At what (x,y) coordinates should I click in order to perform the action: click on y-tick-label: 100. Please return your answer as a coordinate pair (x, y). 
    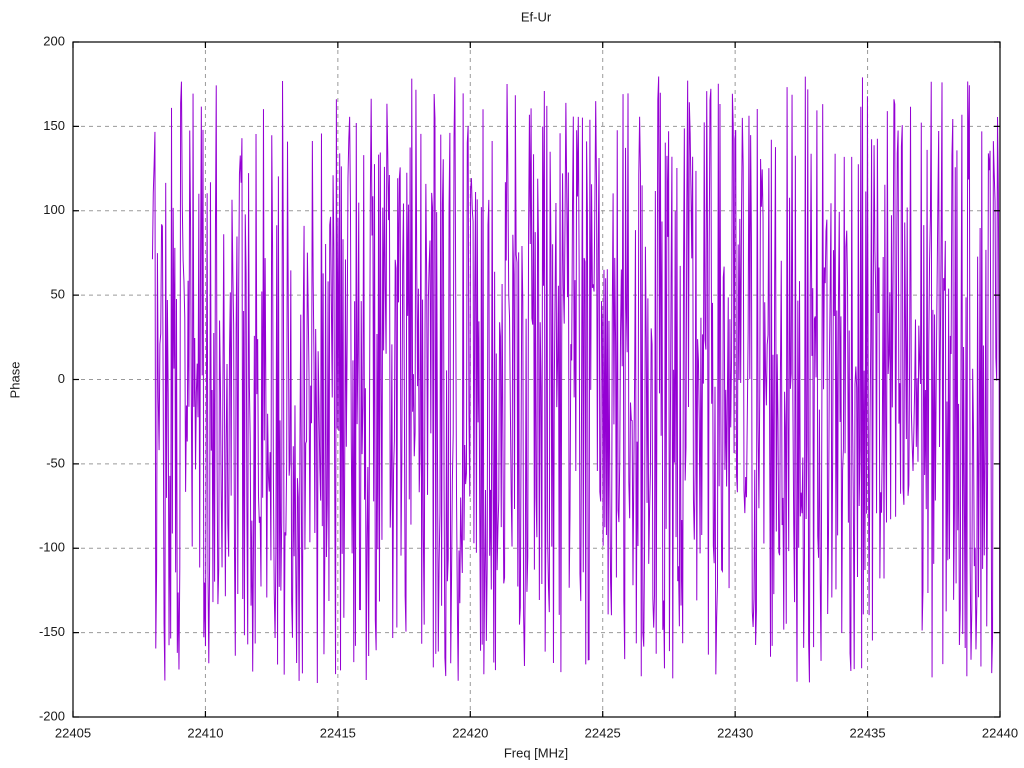
    Looking at the image, I should click on (54, 209).